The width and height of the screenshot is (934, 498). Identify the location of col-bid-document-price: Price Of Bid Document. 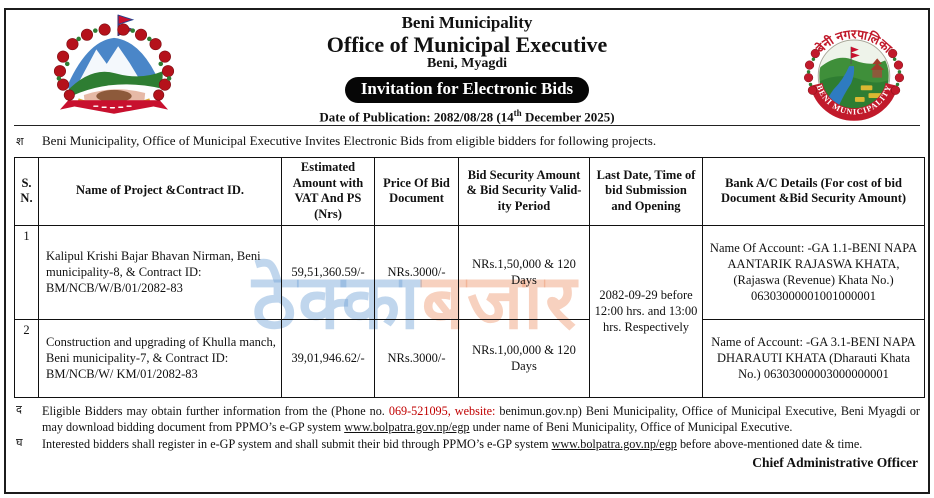
(416, 191).